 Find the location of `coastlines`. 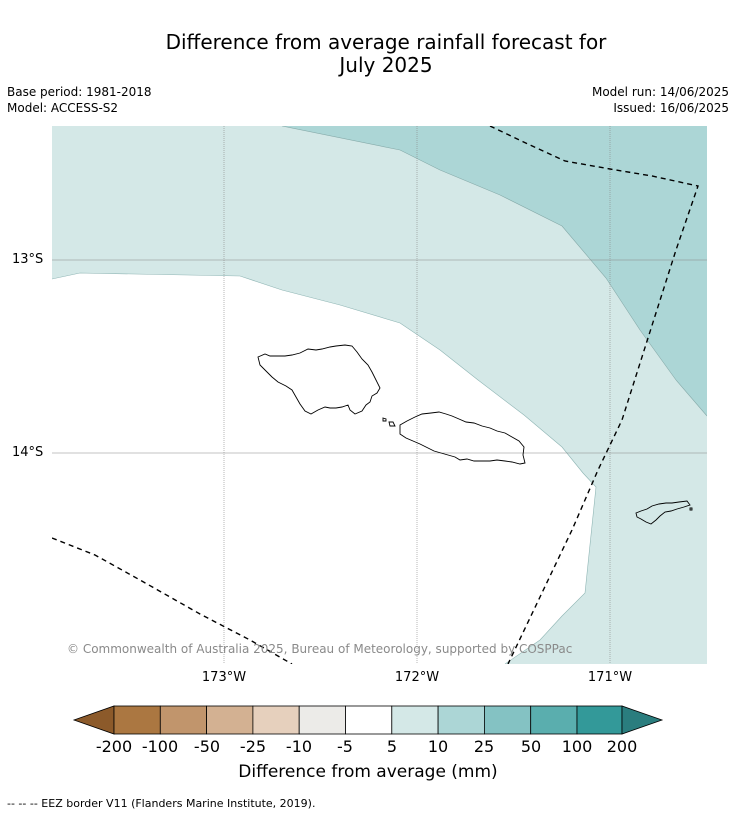

coastlines is located at coordinates (475, 434).